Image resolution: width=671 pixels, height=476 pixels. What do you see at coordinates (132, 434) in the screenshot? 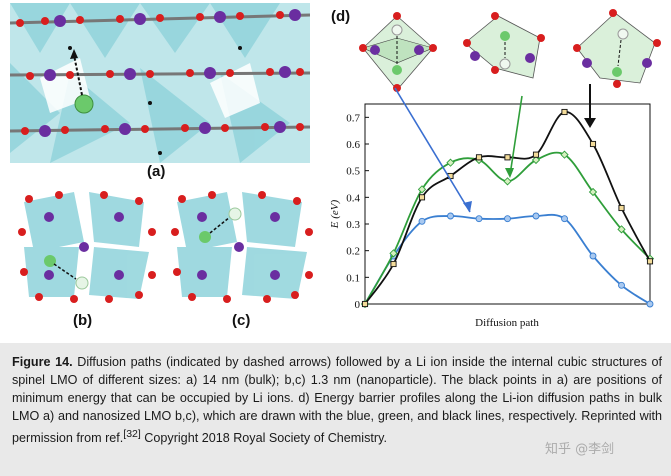
I see `caption-ref: [32]` at bounding box center [132, 434].